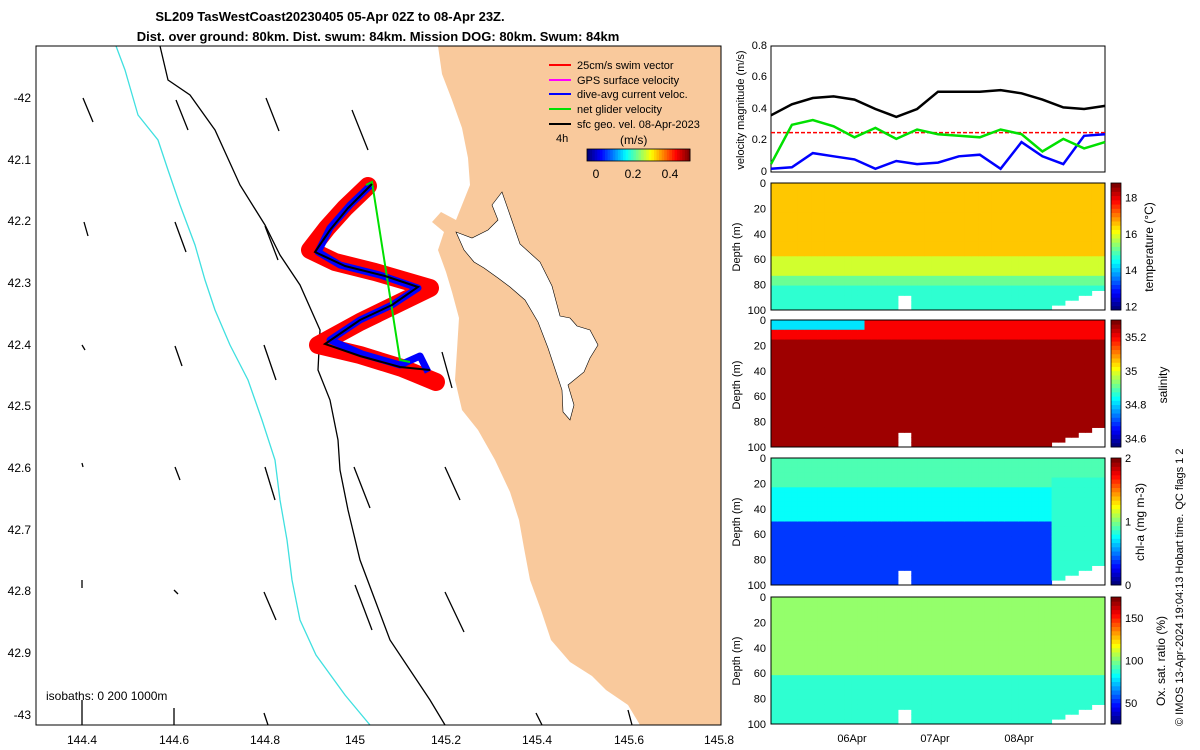  I want to click on salinity-colorbar-frame, so click(1116, 383).